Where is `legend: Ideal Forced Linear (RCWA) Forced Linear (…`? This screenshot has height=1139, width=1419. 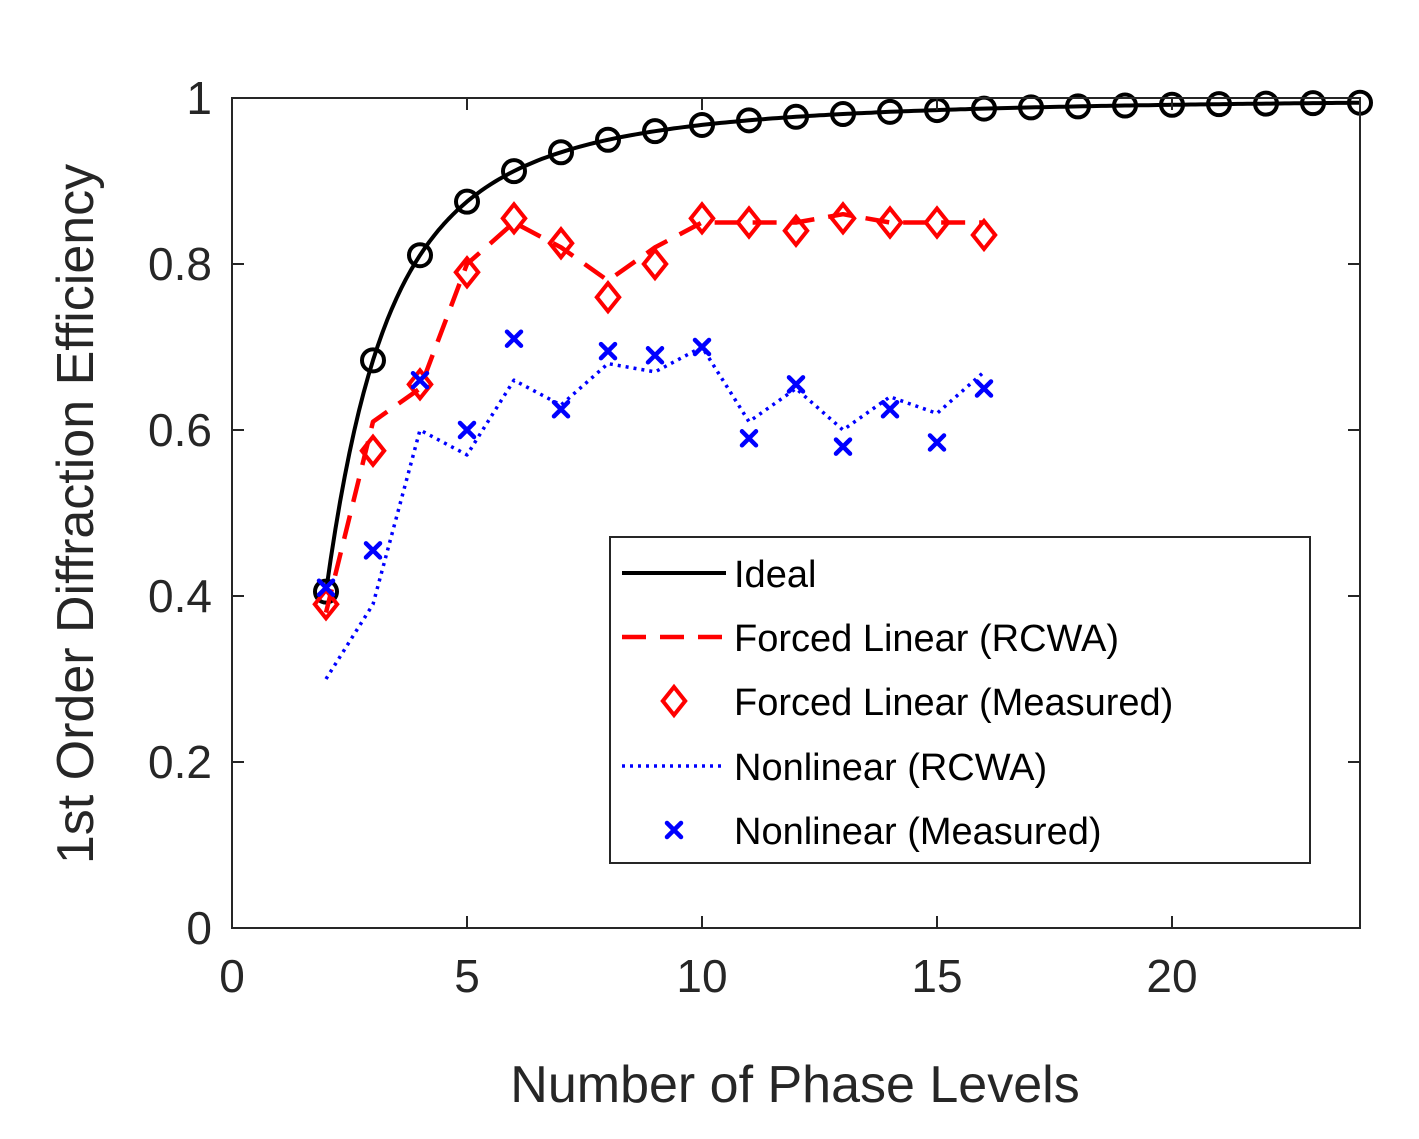 legend: Ideal Forced Linear (RCWA) Forced Linear (… is located at coordinates (960, 700).